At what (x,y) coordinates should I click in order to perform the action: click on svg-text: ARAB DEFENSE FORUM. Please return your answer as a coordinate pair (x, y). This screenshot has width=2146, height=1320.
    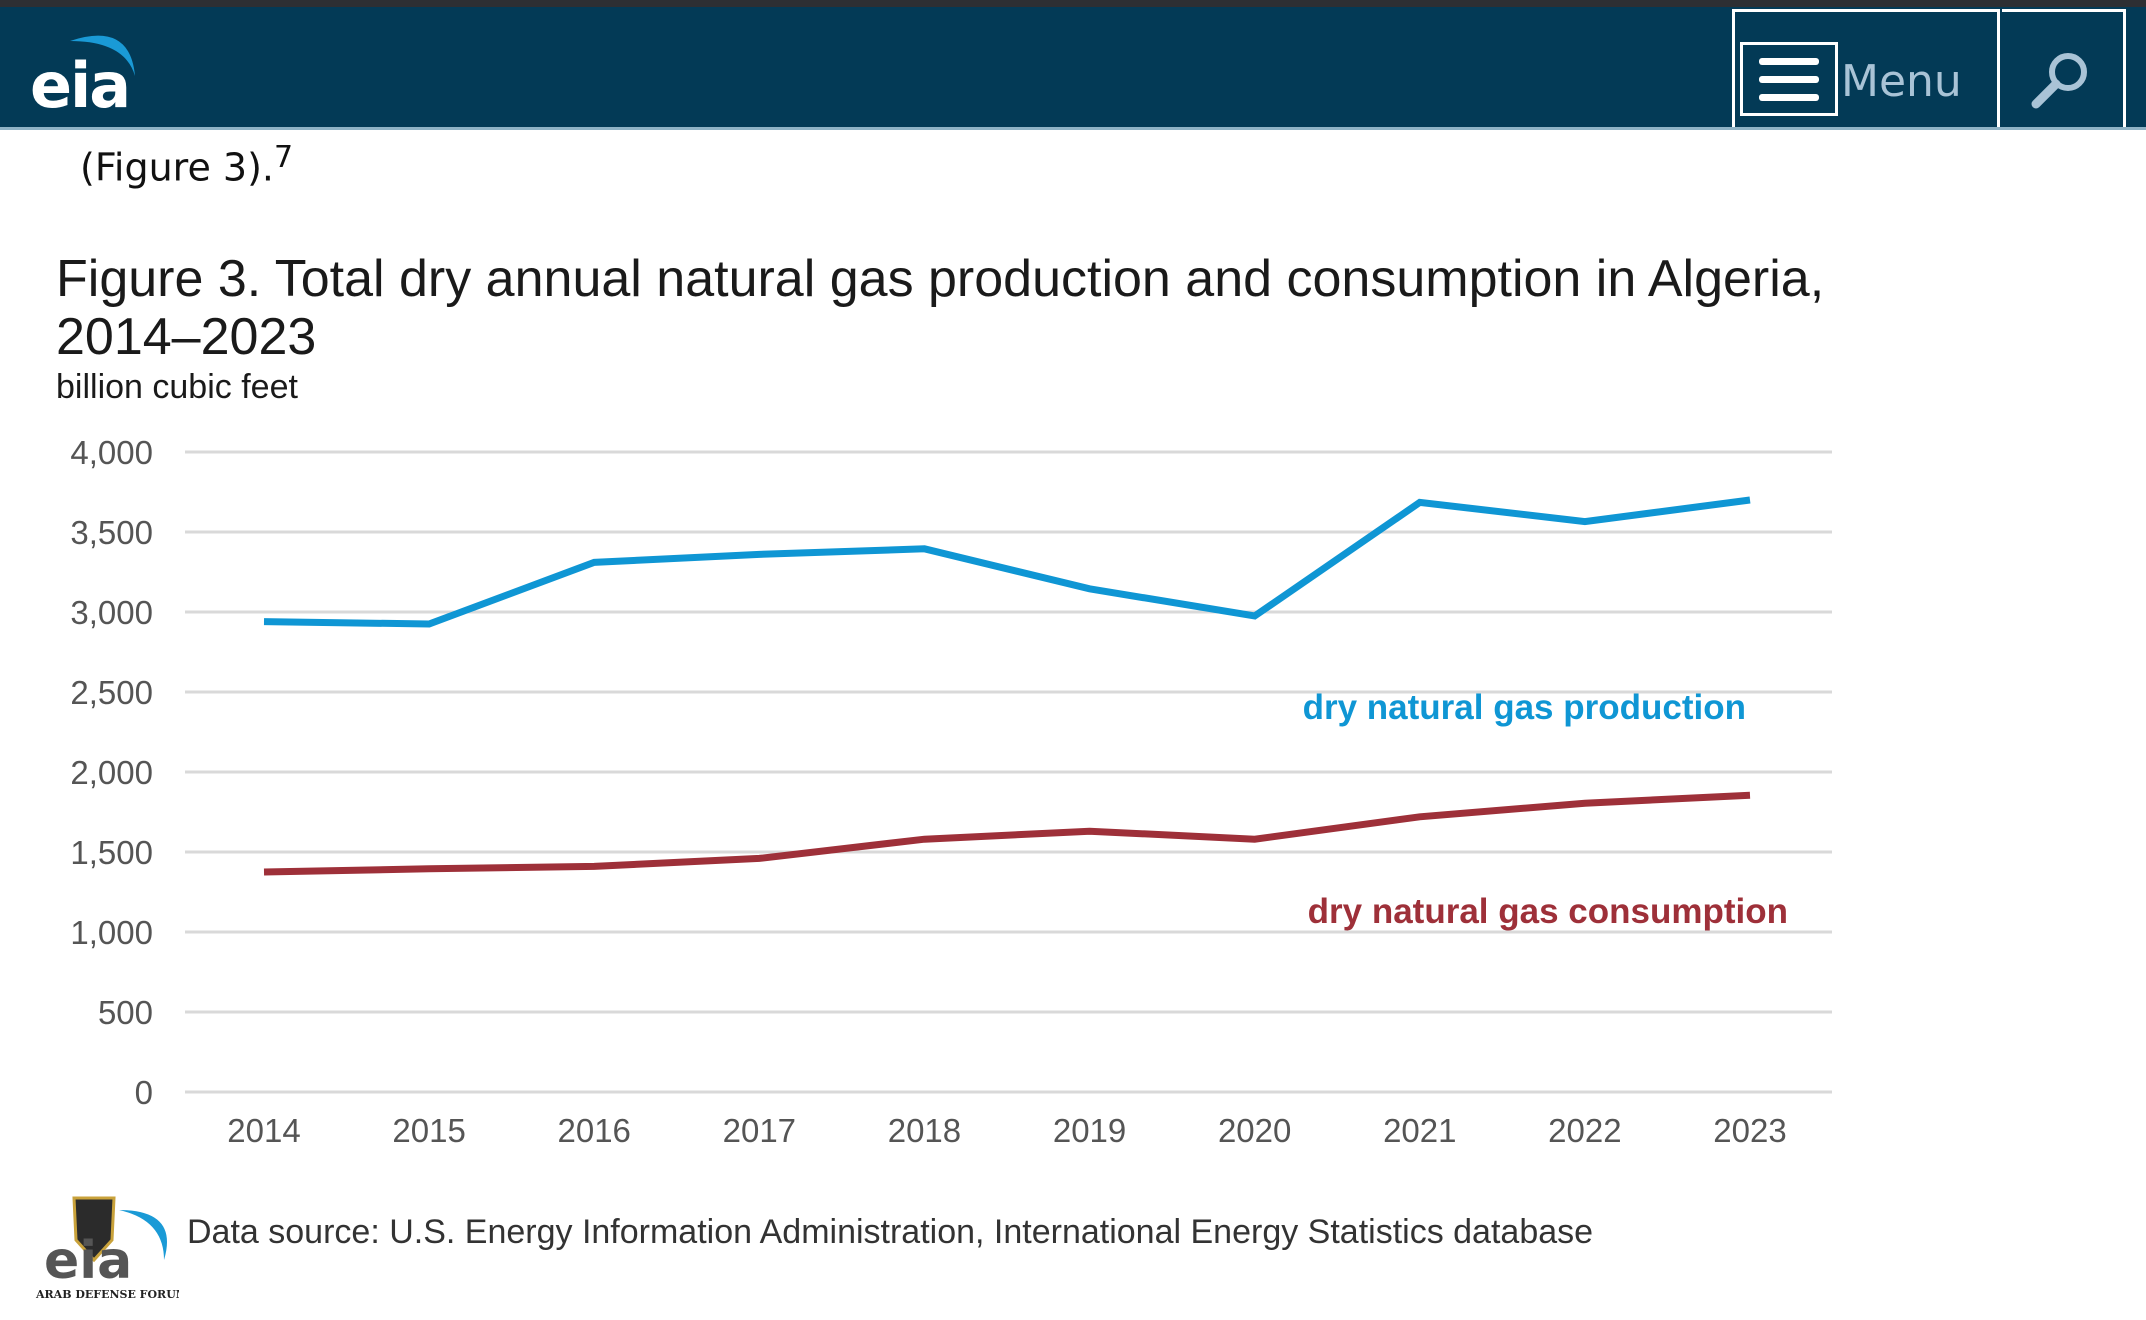
    Looking at the image, I should click on (107, 1294).